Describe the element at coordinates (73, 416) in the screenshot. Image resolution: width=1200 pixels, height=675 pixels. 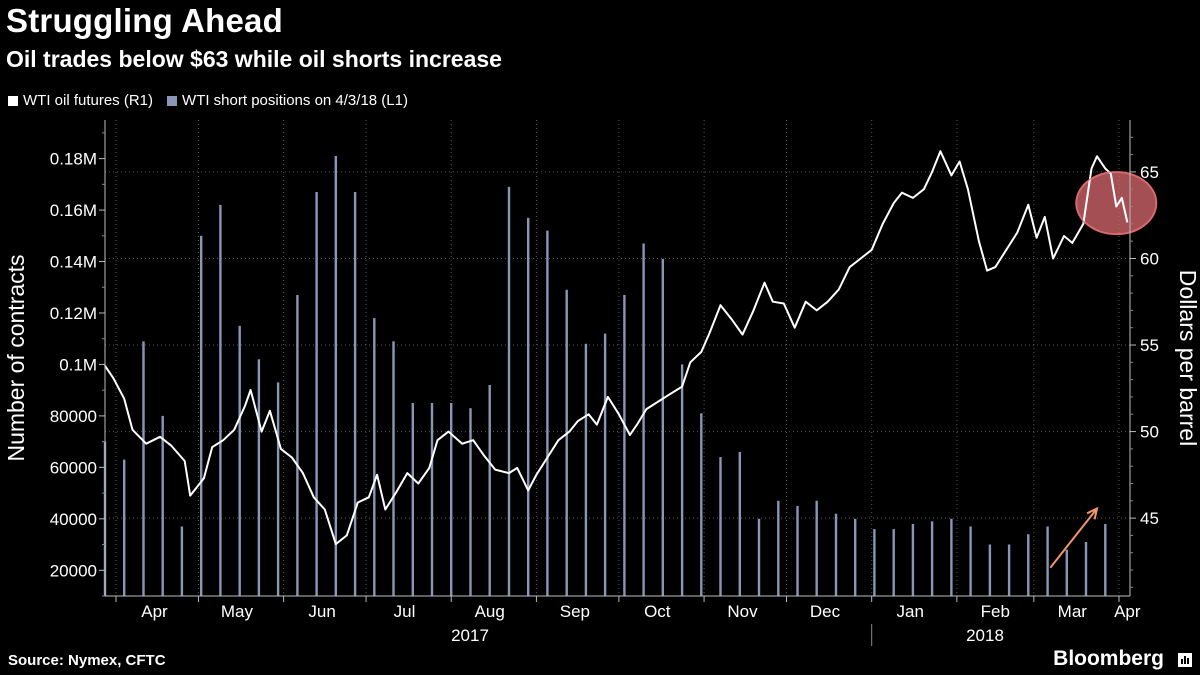
I see `left-tick-label: 80000` at that location.